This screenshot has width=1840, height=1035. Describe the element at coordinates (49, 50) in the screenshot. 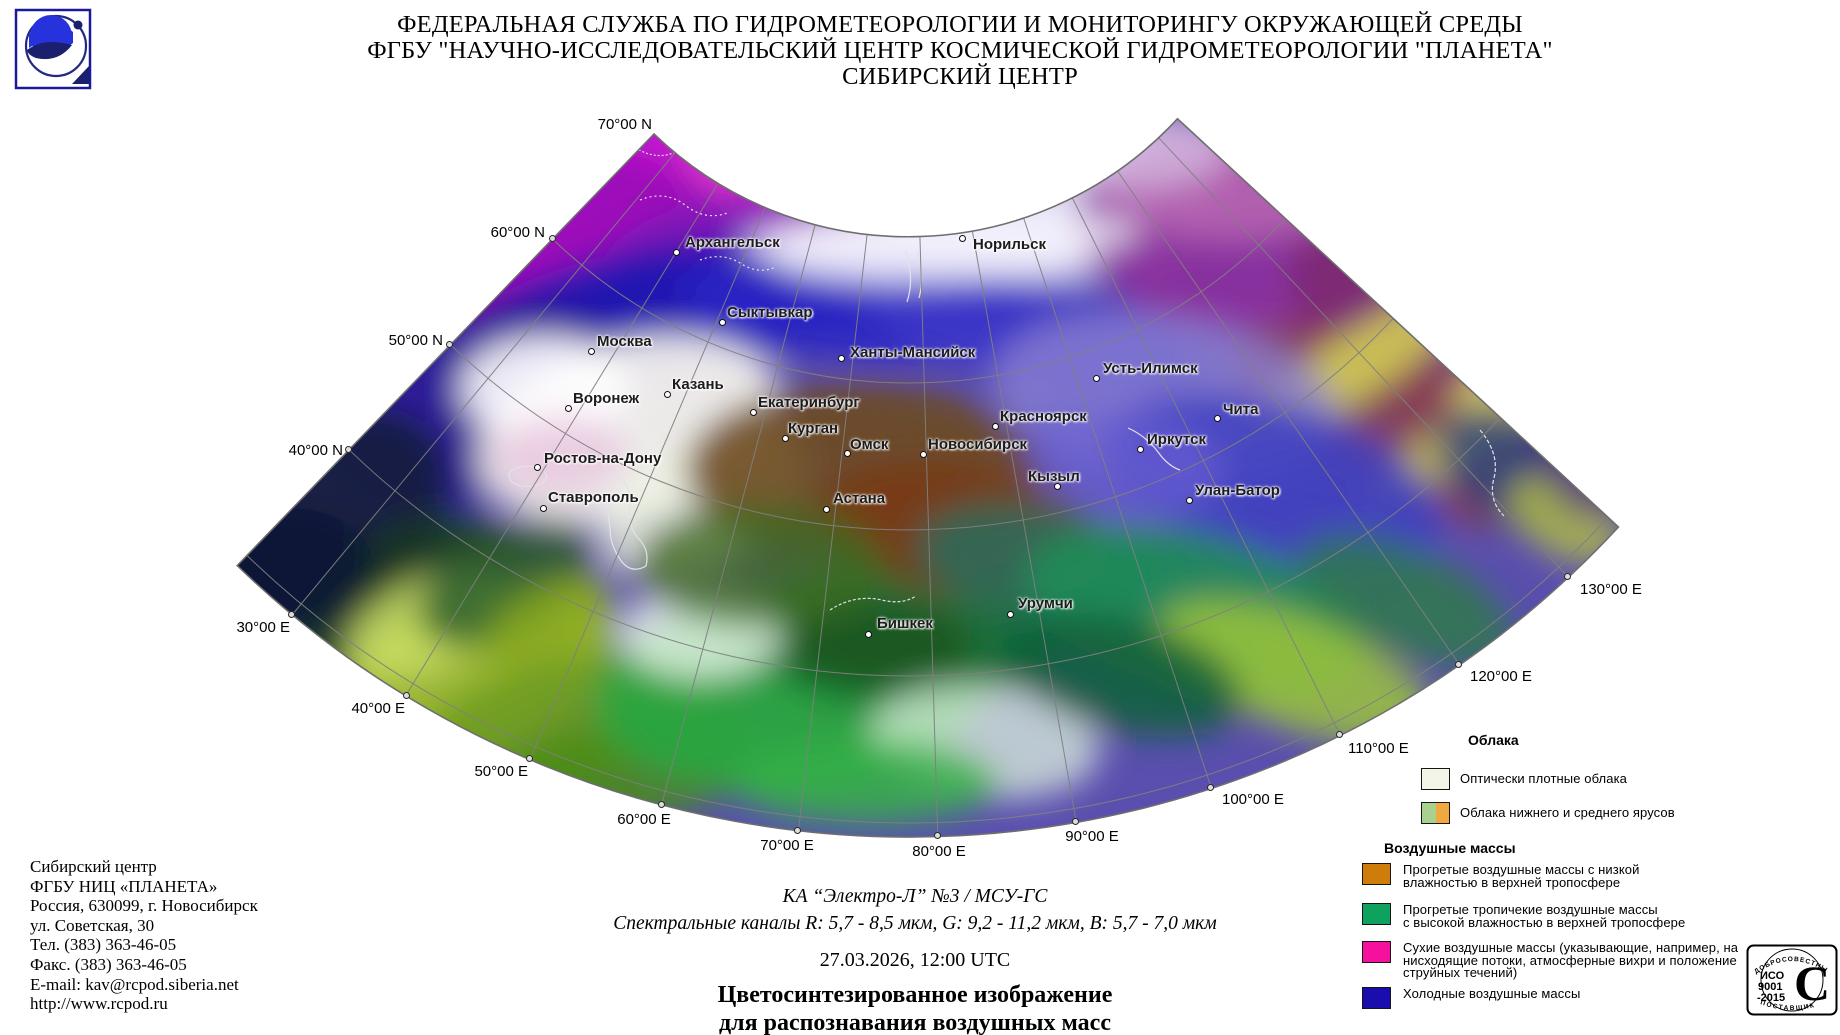

I see `wave-icon` at that location.